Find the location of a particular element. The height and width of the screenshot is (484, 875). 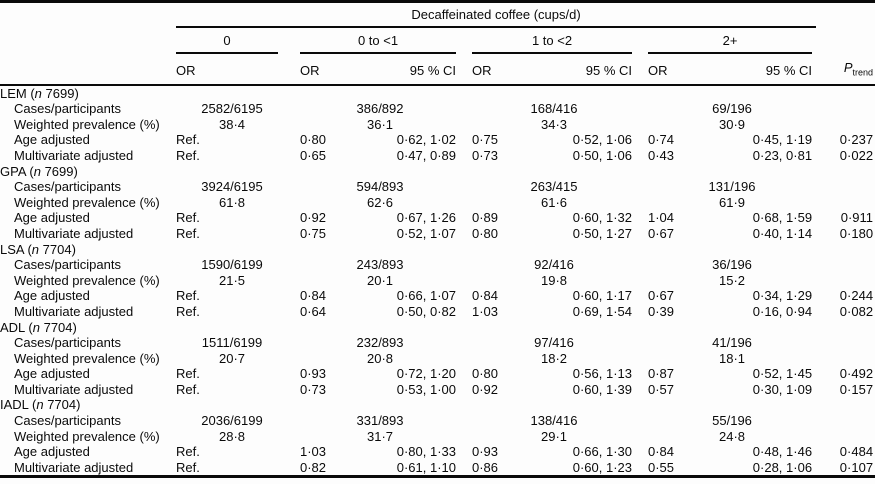

group-header-0cups: 0 is located at coordinates (232, 40).